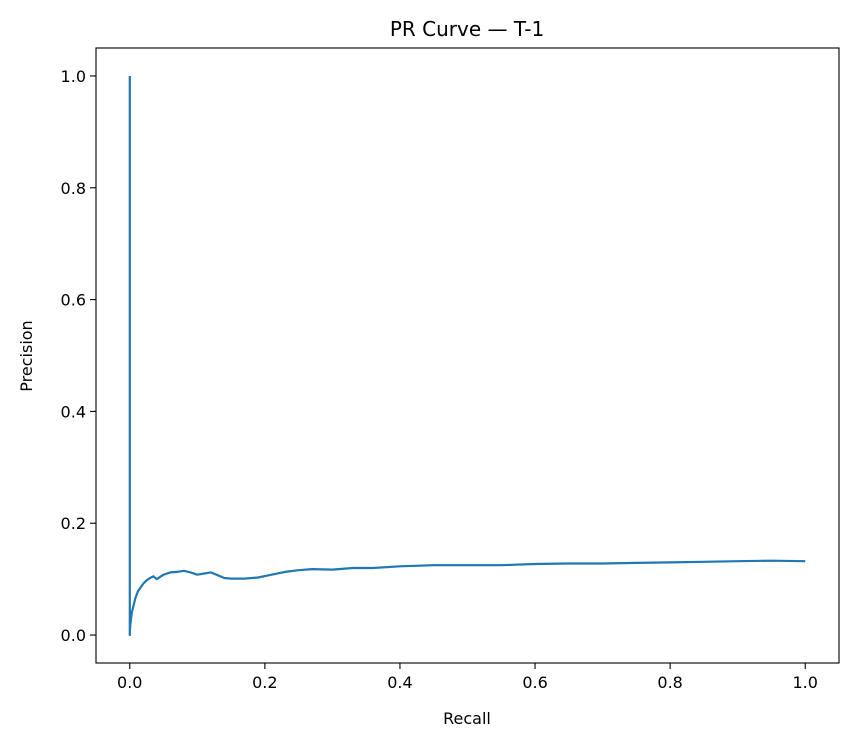 This screenshot has width=855, height=745. Describe the element at coordinates (534, 682) in the screenshot. I see `x-tick-label: 0.6` at that location.